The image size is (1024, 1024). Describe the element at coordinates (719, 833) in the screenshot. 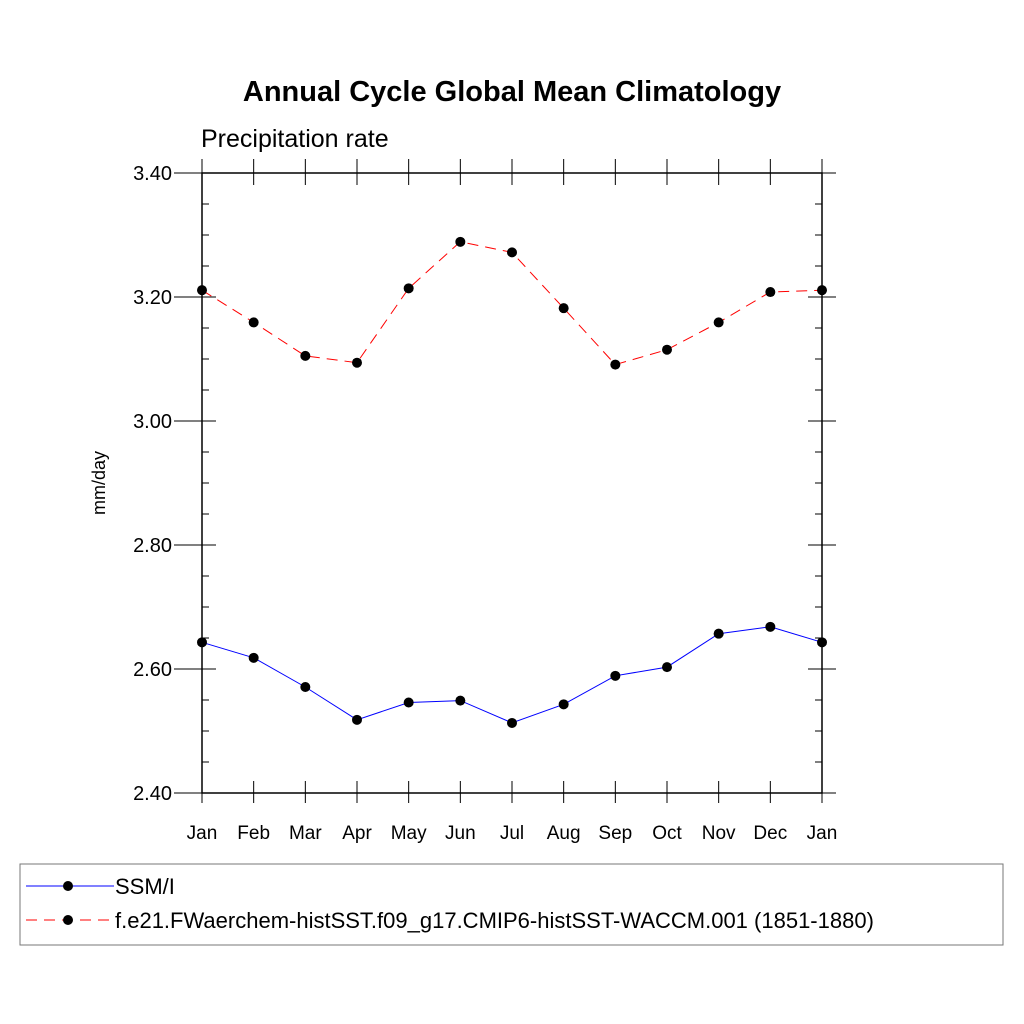

I see `x-tick-label: Nov` at that location.